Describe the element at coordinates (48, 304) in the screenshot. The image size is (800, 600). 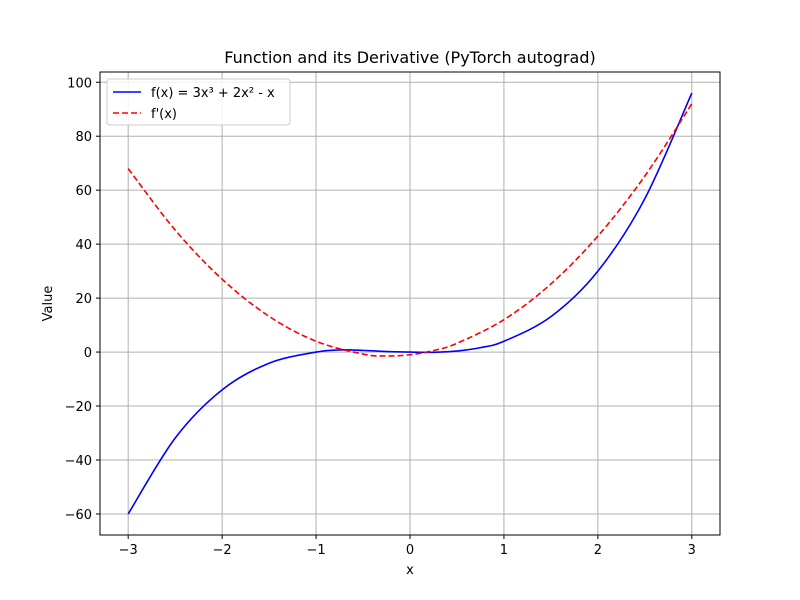
I see `y-axis-label: Value` at that location.